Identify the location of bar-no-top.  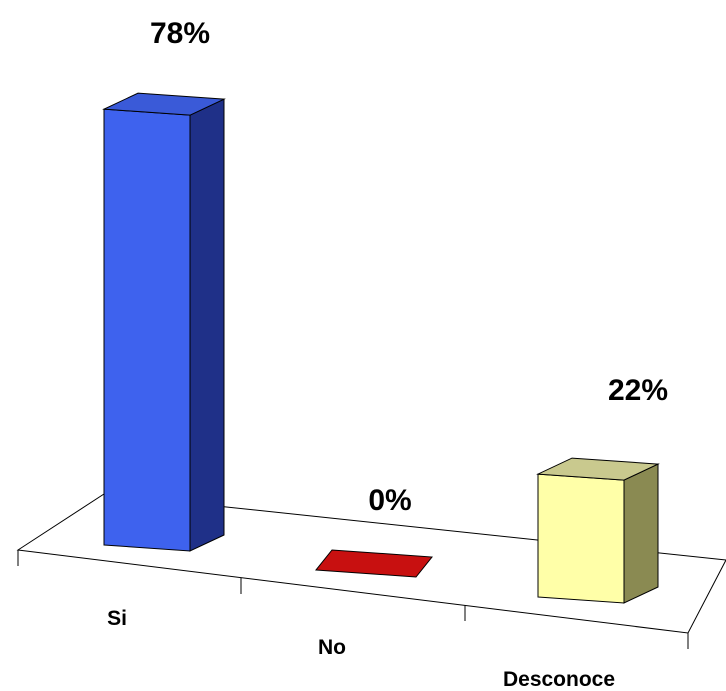
(374, 563).